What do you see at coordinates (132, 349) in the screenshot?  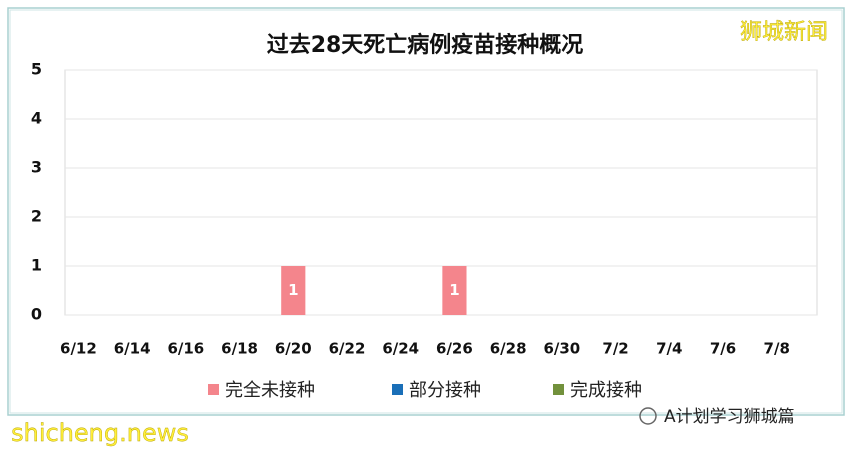 I see `x-tick-label: 6/14` at bounding box center [132, 349].